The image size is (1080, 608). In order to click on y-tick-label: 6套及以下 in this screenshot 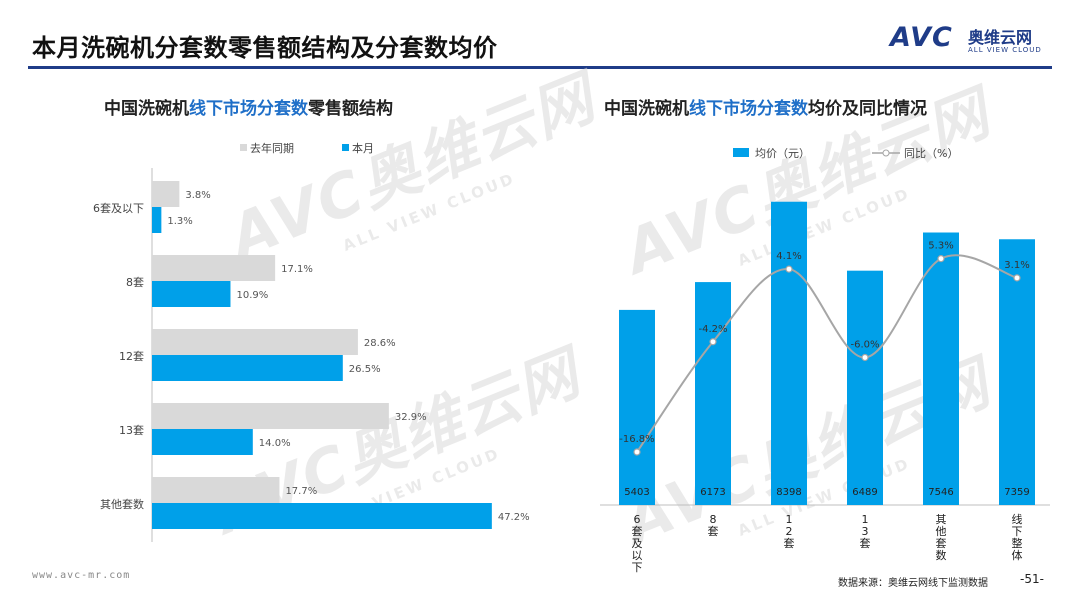, I will do `click(118, 208)`.